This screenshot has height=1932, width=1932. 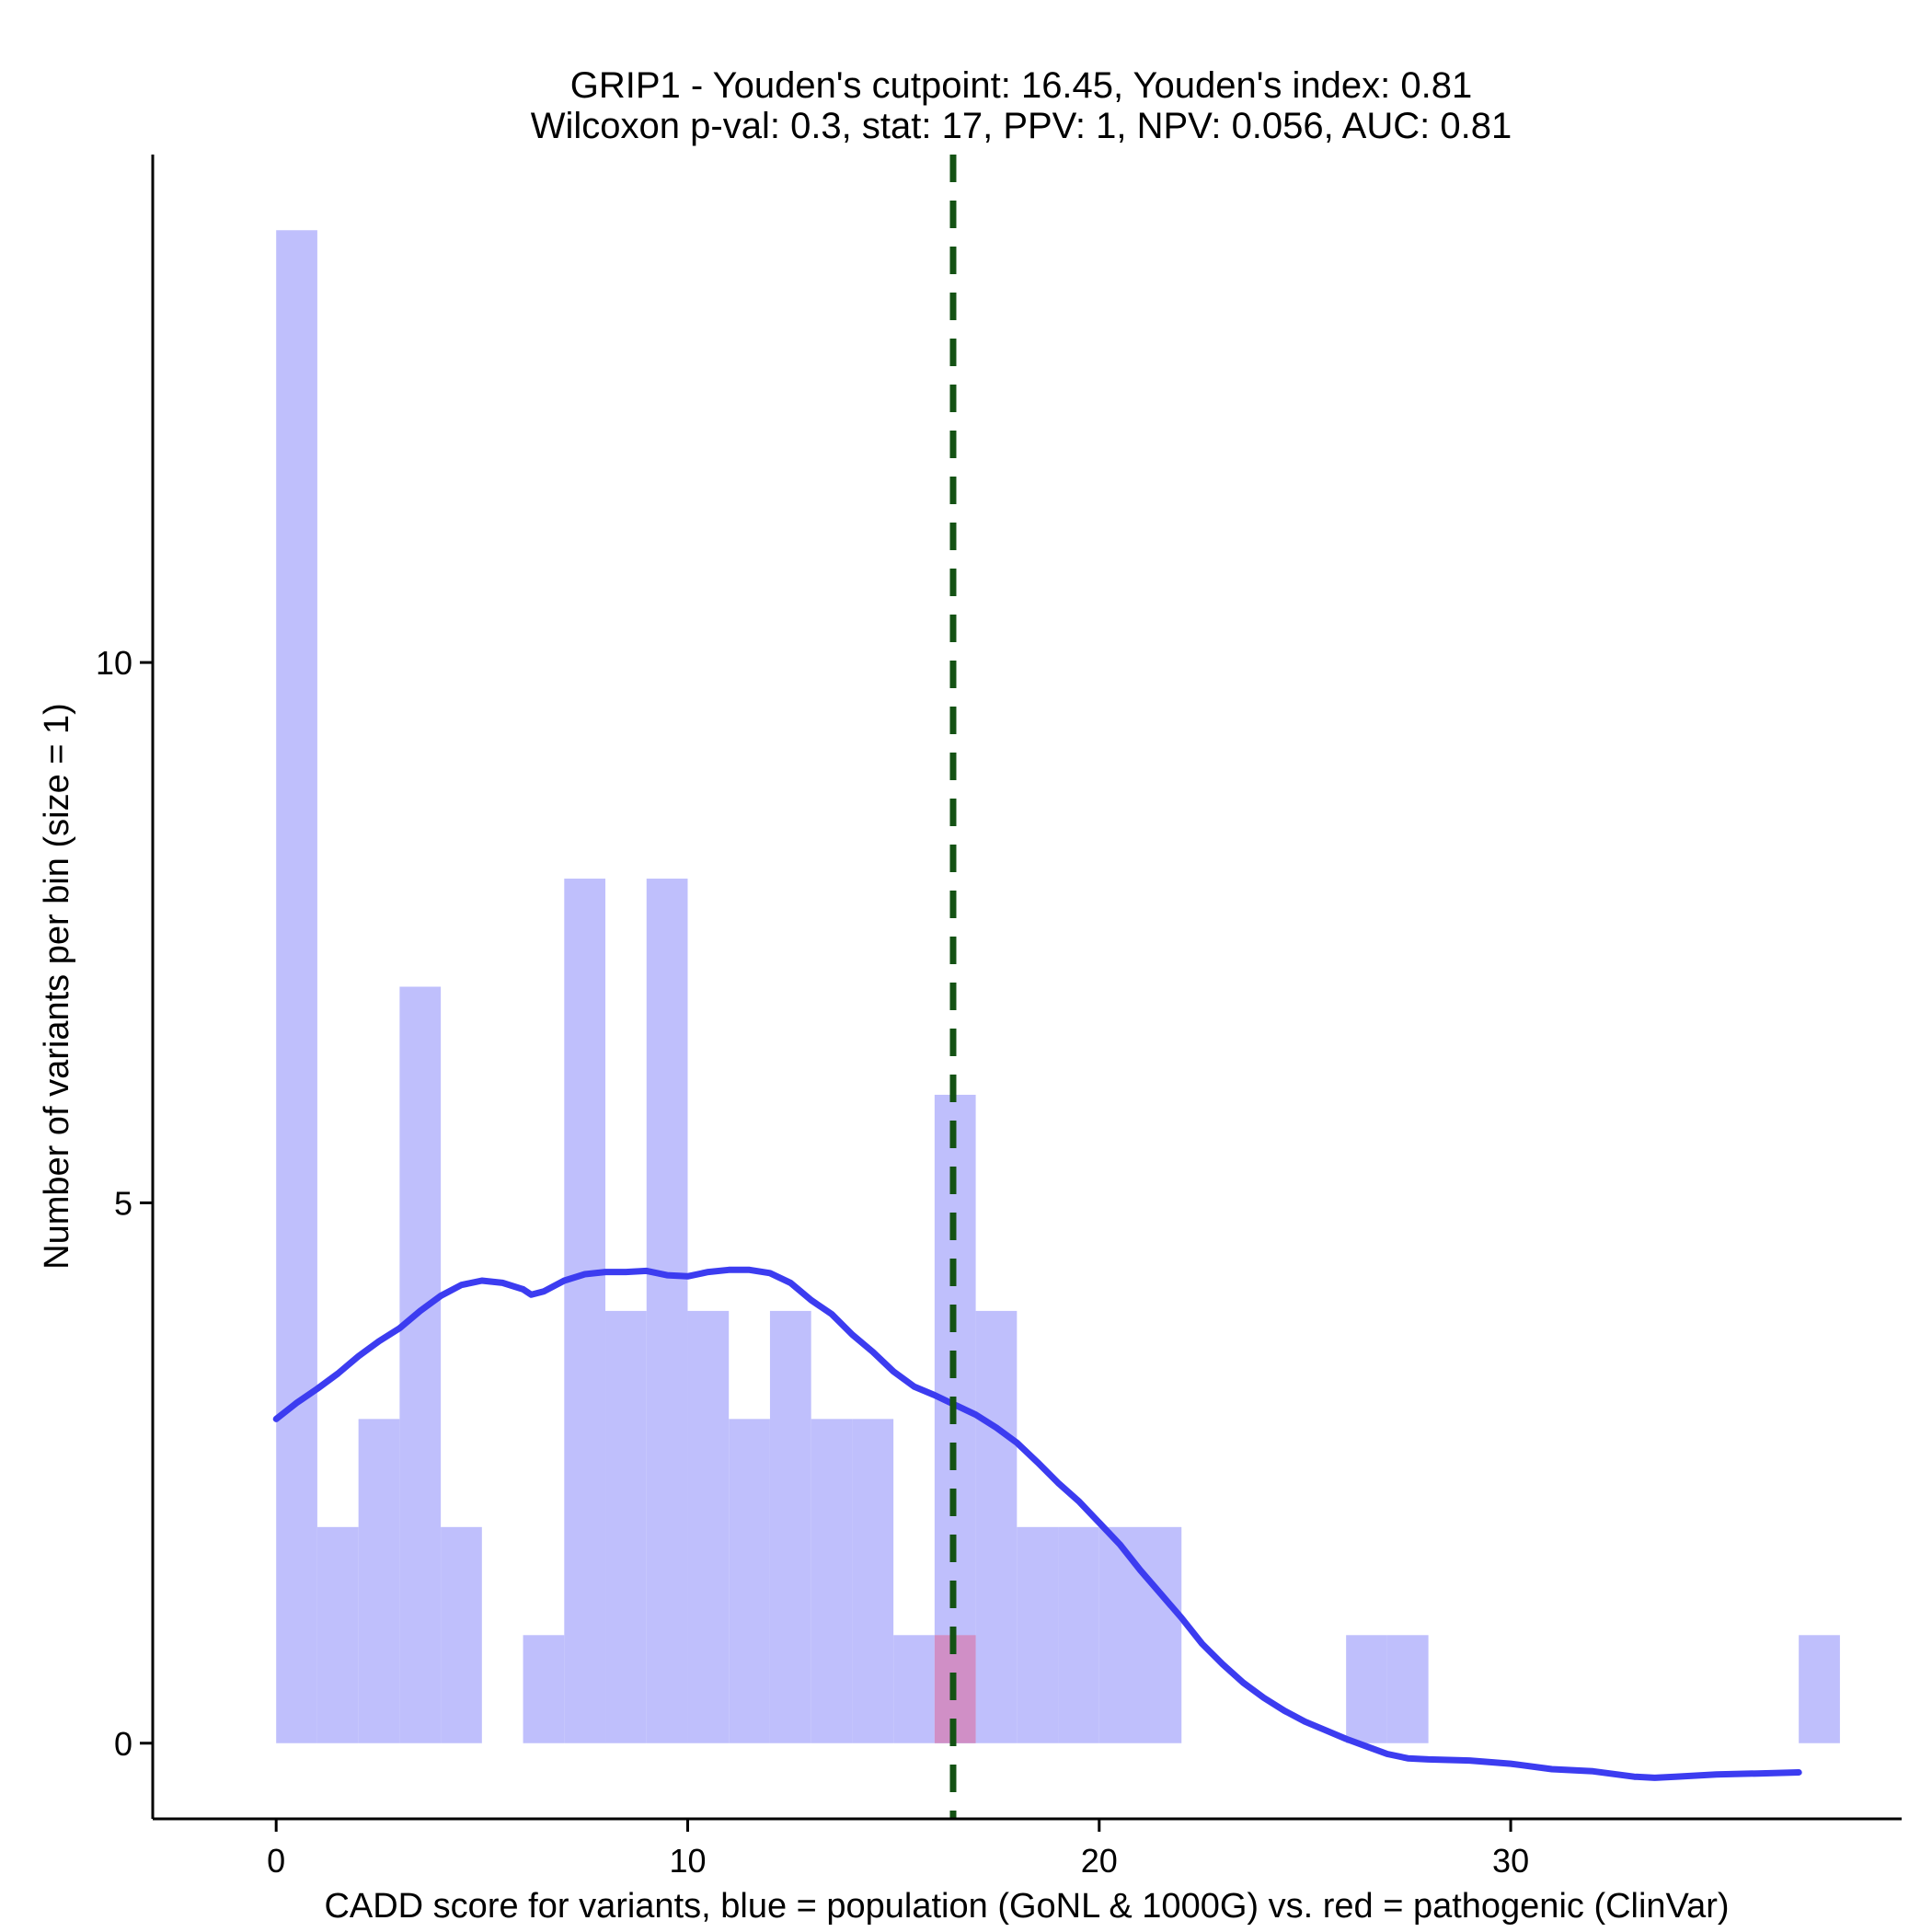 I want to click on y-axis-ticks: 0 5 10, so click(x=124, y=1203).